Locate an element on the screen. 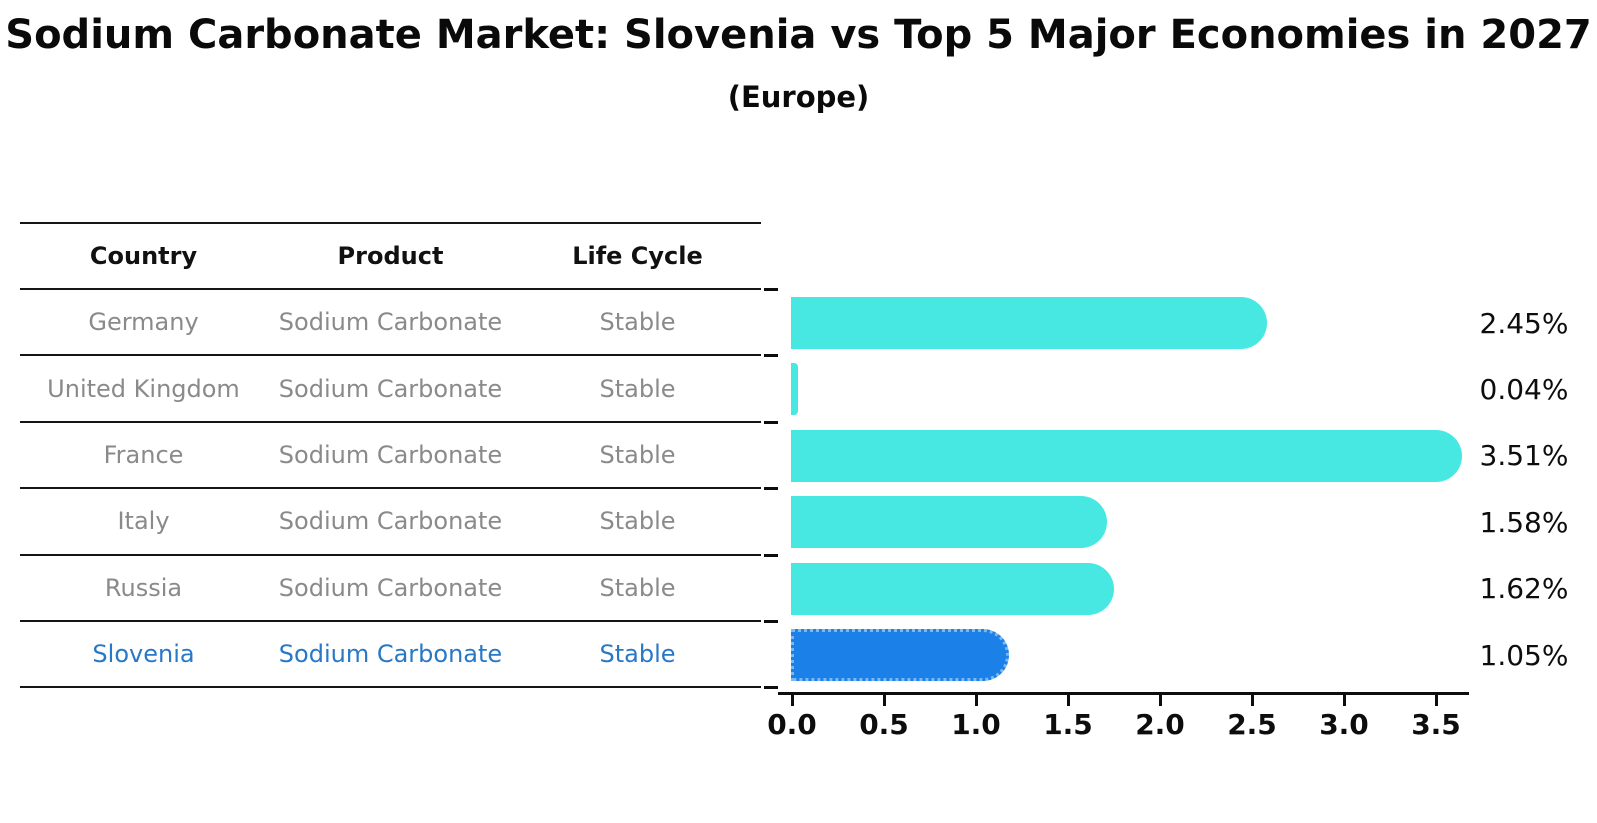 Image resolution: width=1597 pixels, height=823 pixels. x-axis-tick-label: 2.0 is located at coordinates (1160, 724).